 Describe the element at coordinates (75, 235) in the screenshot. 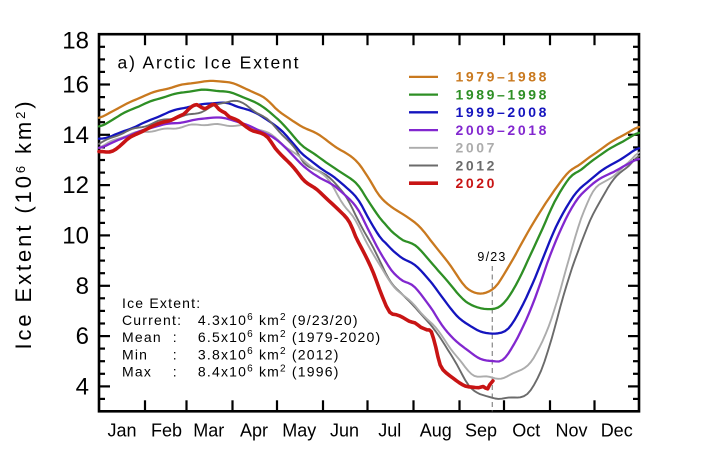

I see `svg-text: 10` at that location.